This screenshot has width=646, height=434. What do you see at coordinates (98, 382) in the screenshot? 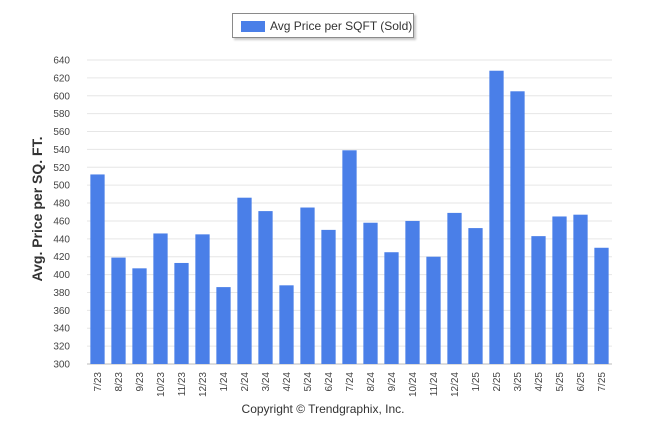
I see `x-tick-label: 7/23` at bounding box center [98, 382].